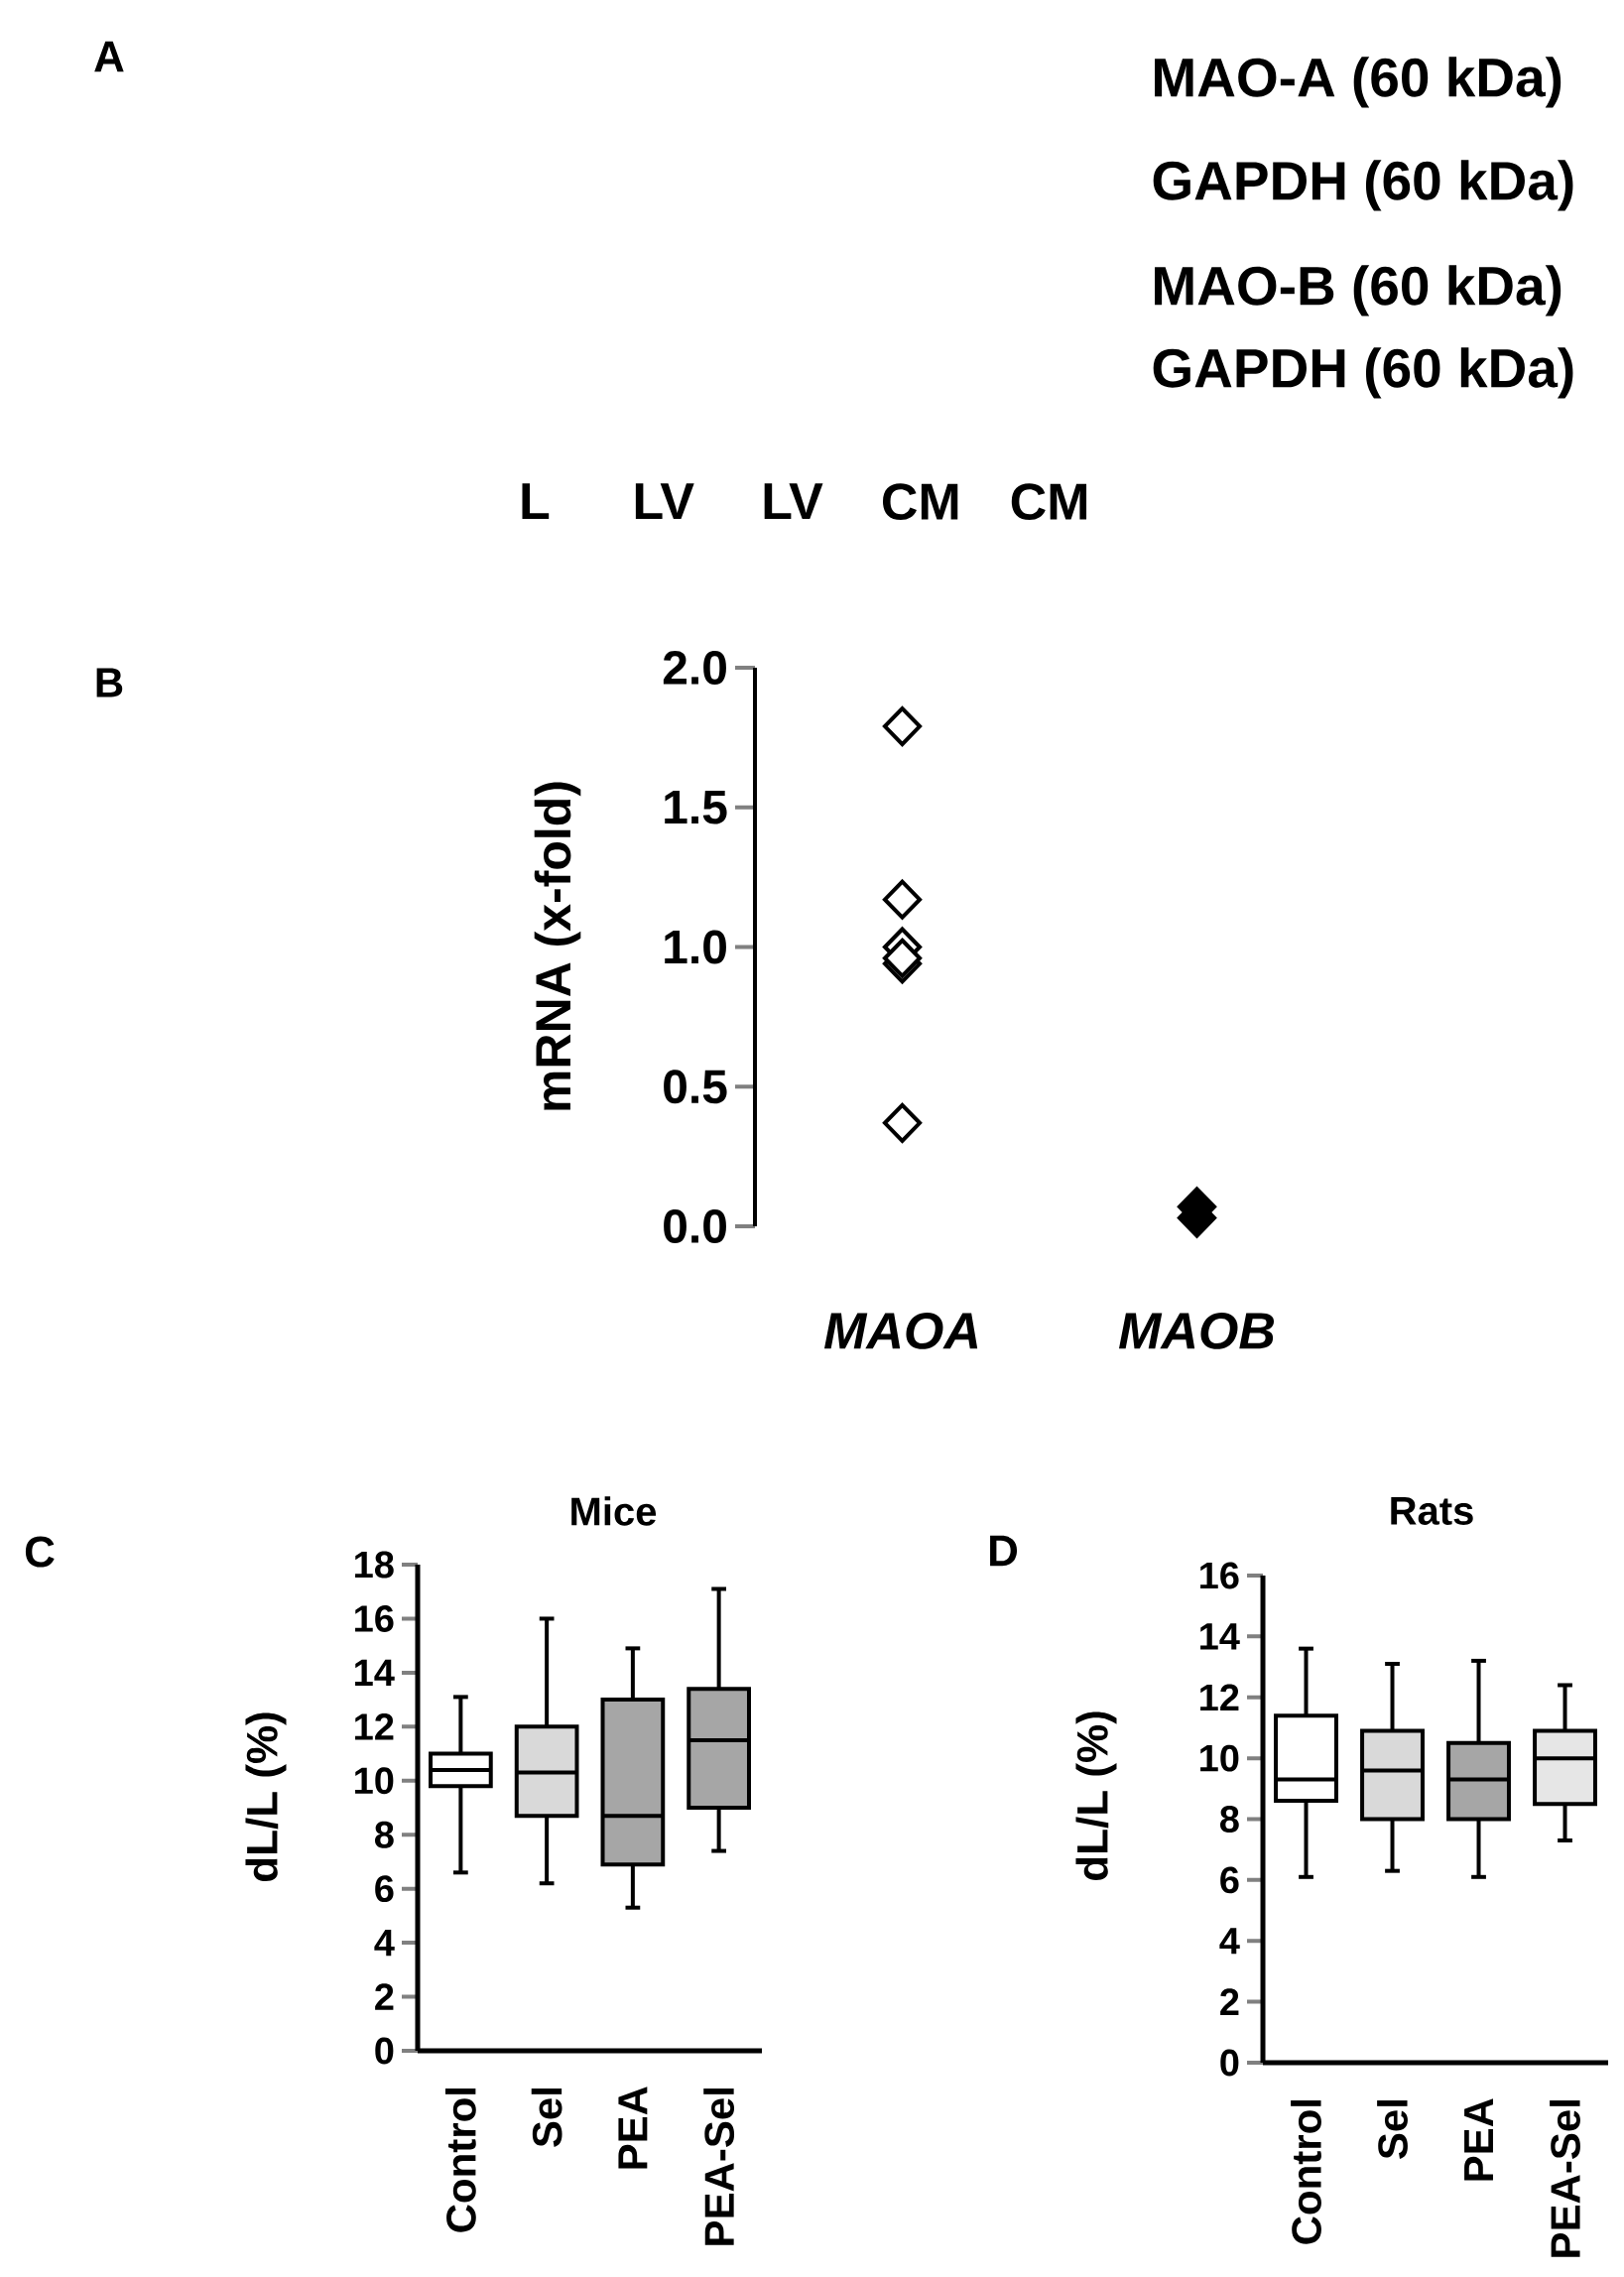 This screenshot has width=1624, height=2277. Describe the element at coordinates (1196, 1331) in the screenshot. I see `x-tick-label: MAOB` at that location.